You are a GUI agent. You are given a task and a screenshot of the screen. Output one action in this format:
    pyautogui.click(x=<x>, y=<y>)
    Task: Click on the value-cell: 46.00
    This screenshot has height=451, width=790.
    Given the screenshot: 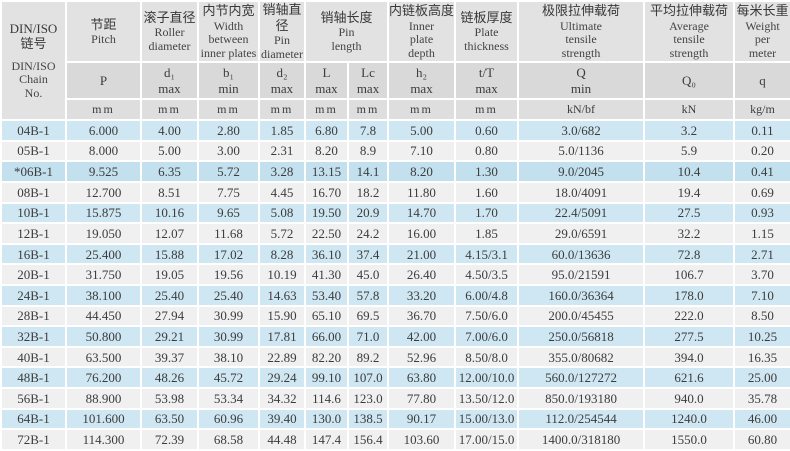 What is the action you would take?
    pyautogui.click(x=761, y=419)
    